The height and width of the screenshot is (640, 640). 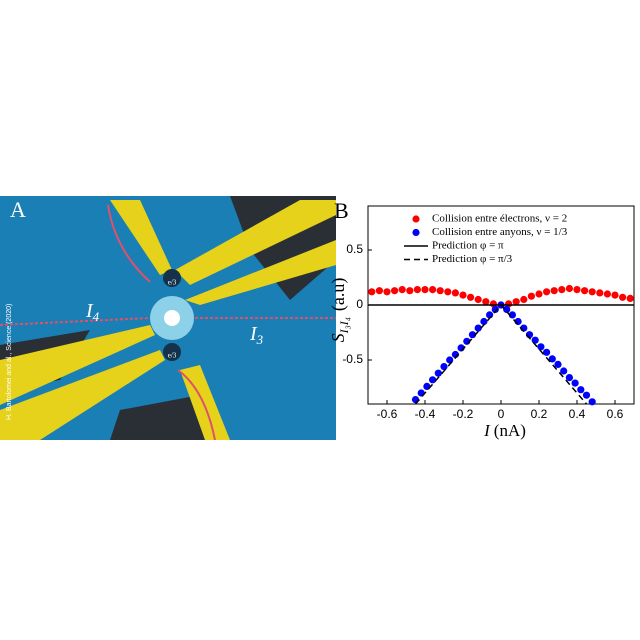 I want to click on x-tick-label: -0.4, so click(x=425, y=414).